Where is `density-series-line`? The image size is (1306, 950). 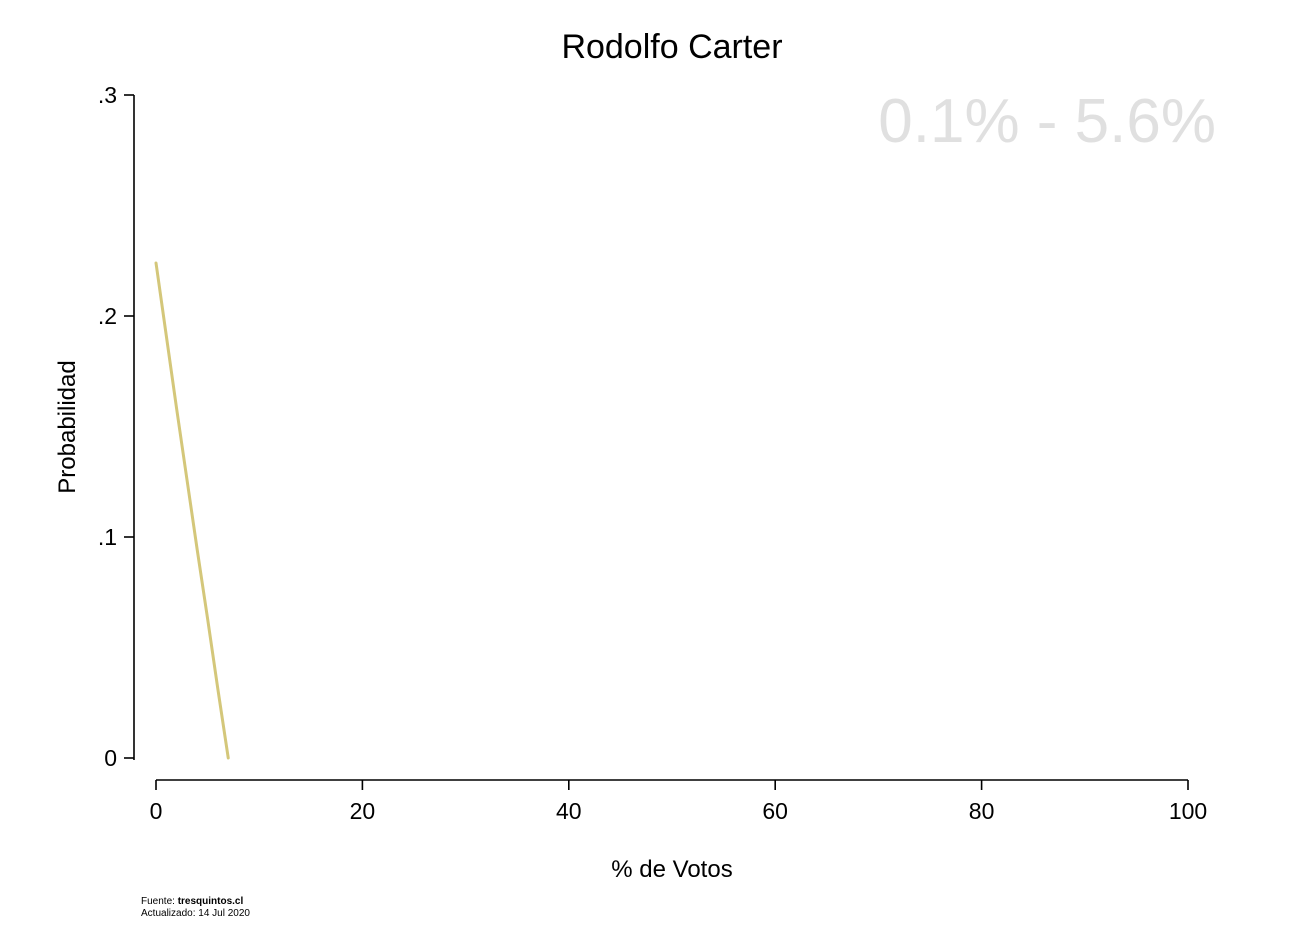 density-series-line is located at coordinates (192, 510).